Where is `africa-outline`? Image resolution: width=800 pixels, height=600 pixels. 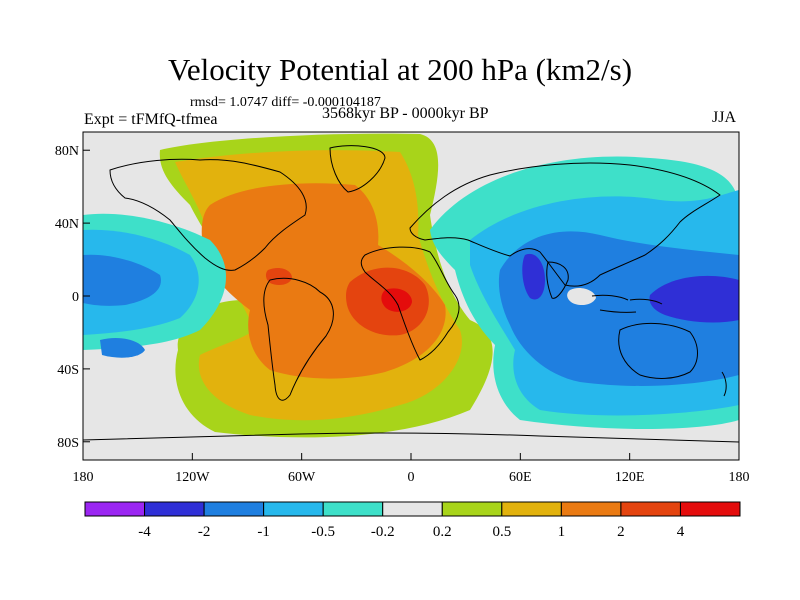
africa-outline is located at coordinates (410, 303).